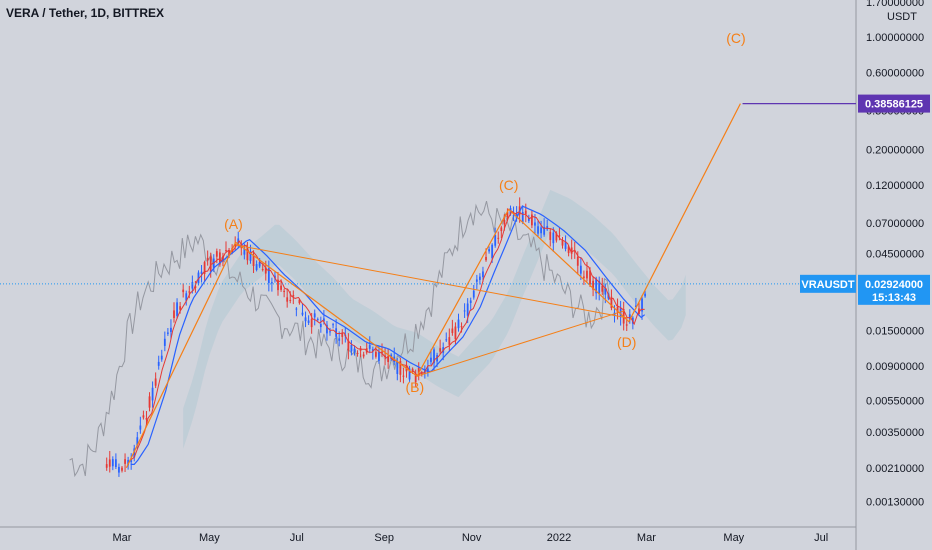 This screenshot has width=932, height=550. What do you see at coordinates (233, 224) in the screenshot?
I see `wave-label: (A)` at bounding box center [233, 224].